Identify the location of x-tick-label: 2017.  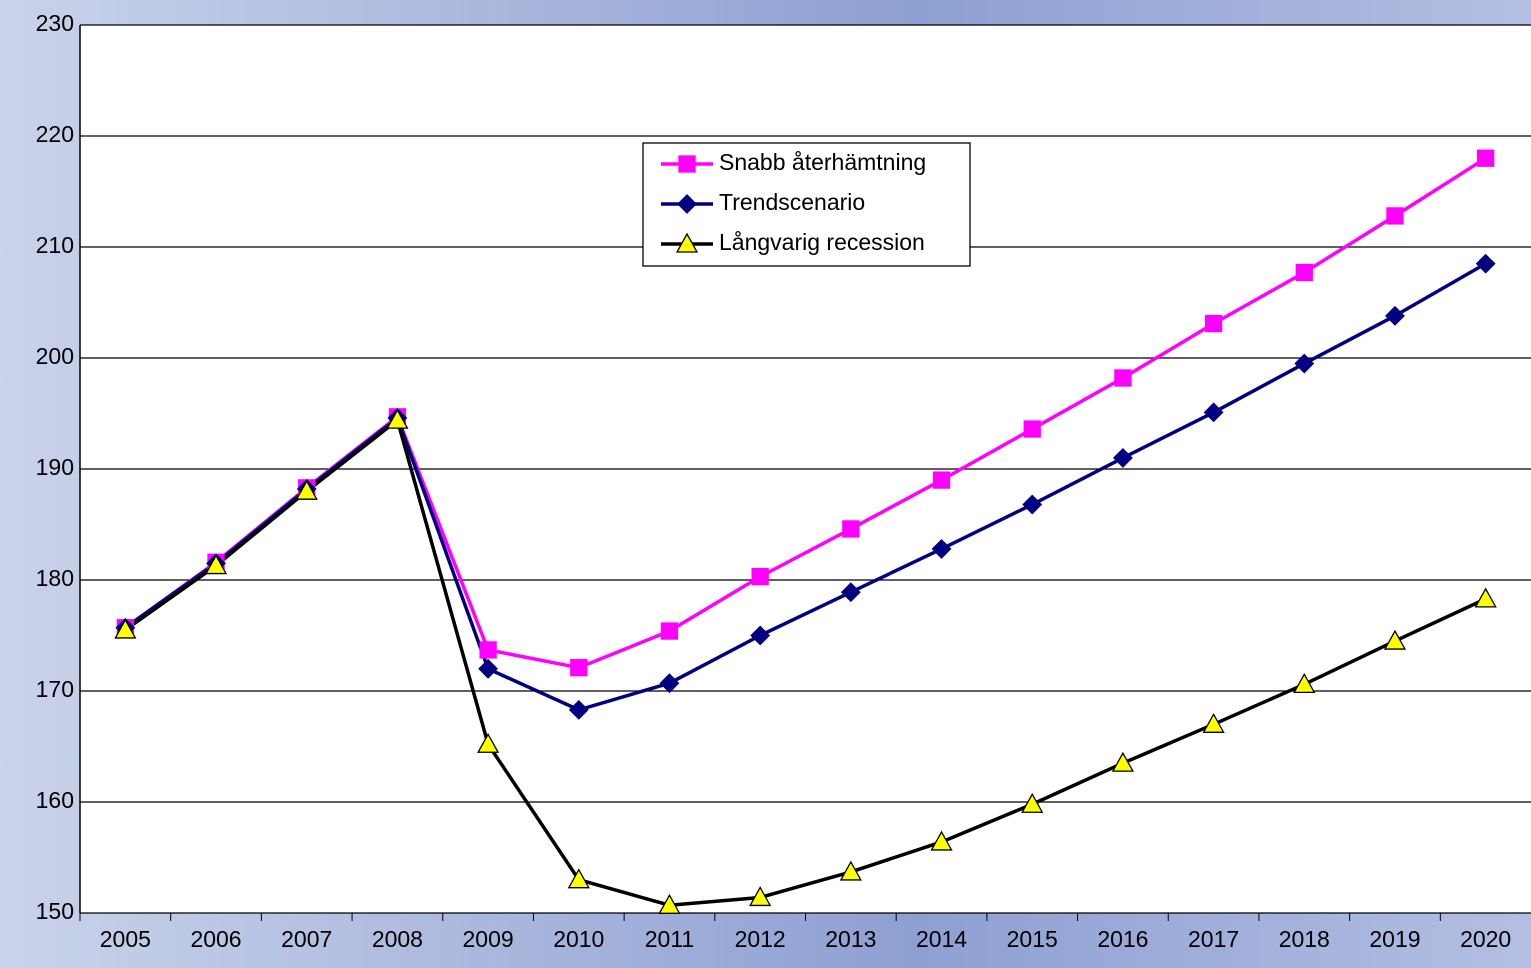
(1213, 939).